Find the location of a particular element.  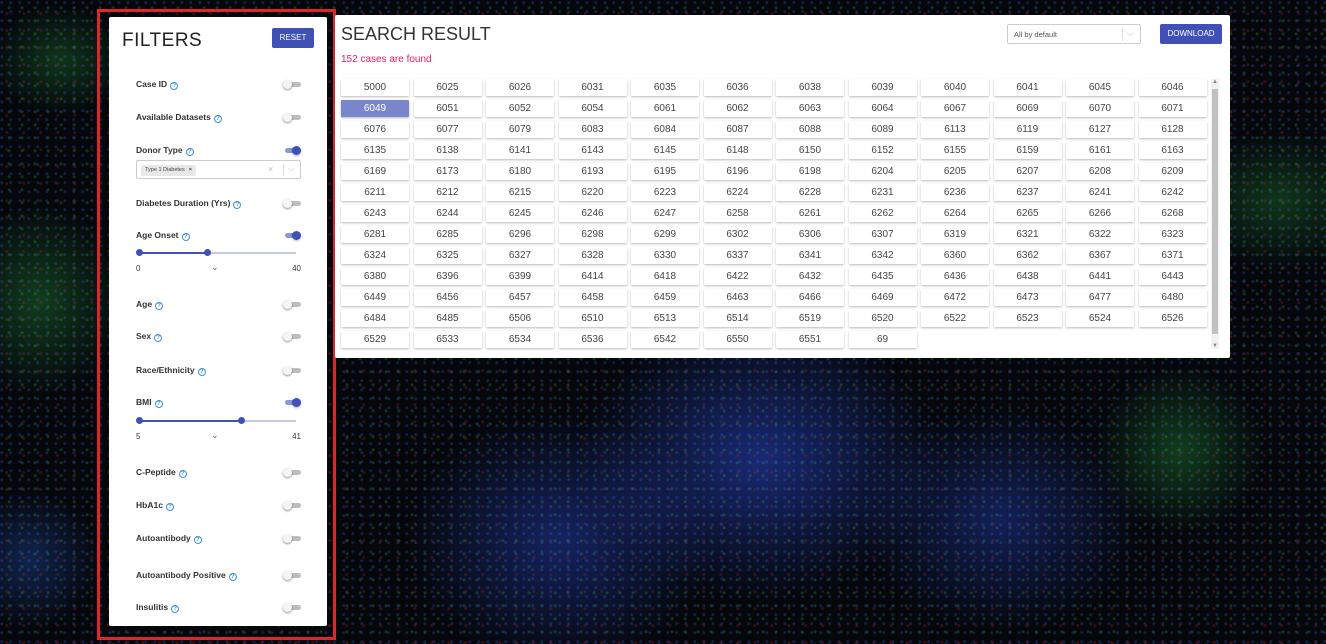

case-button: 6319 is located at coordinates (955, 234).